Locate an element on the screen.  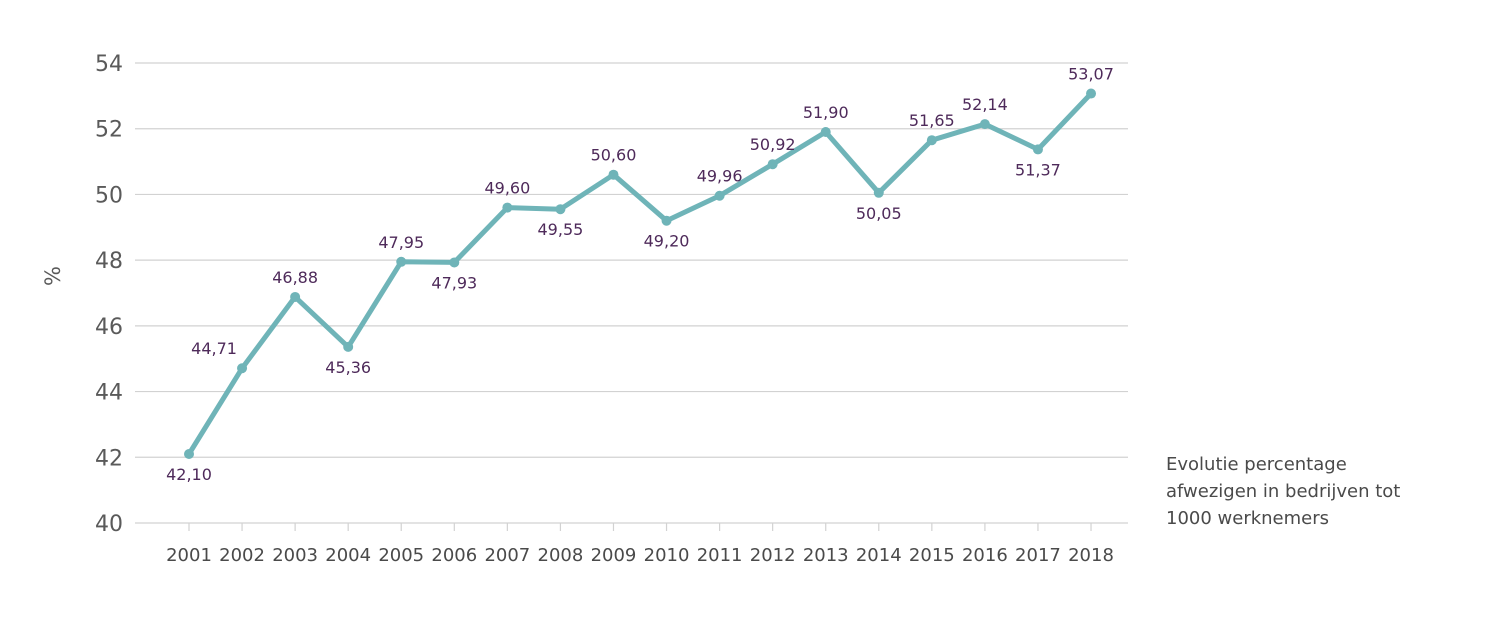
x-tick-label: 2001 is located at coordinates (189, 555).